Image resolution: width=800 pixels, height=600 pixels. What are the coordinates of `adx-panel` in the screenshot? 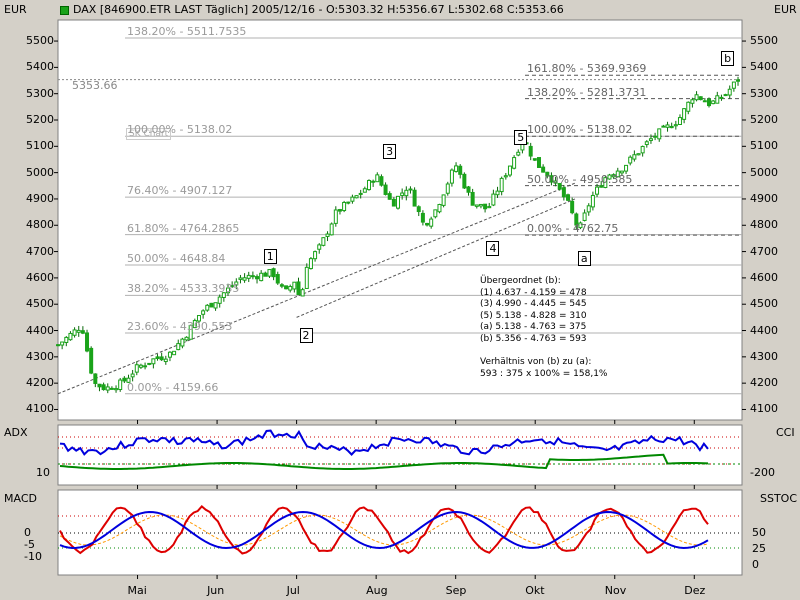 It's located at (400, 455).